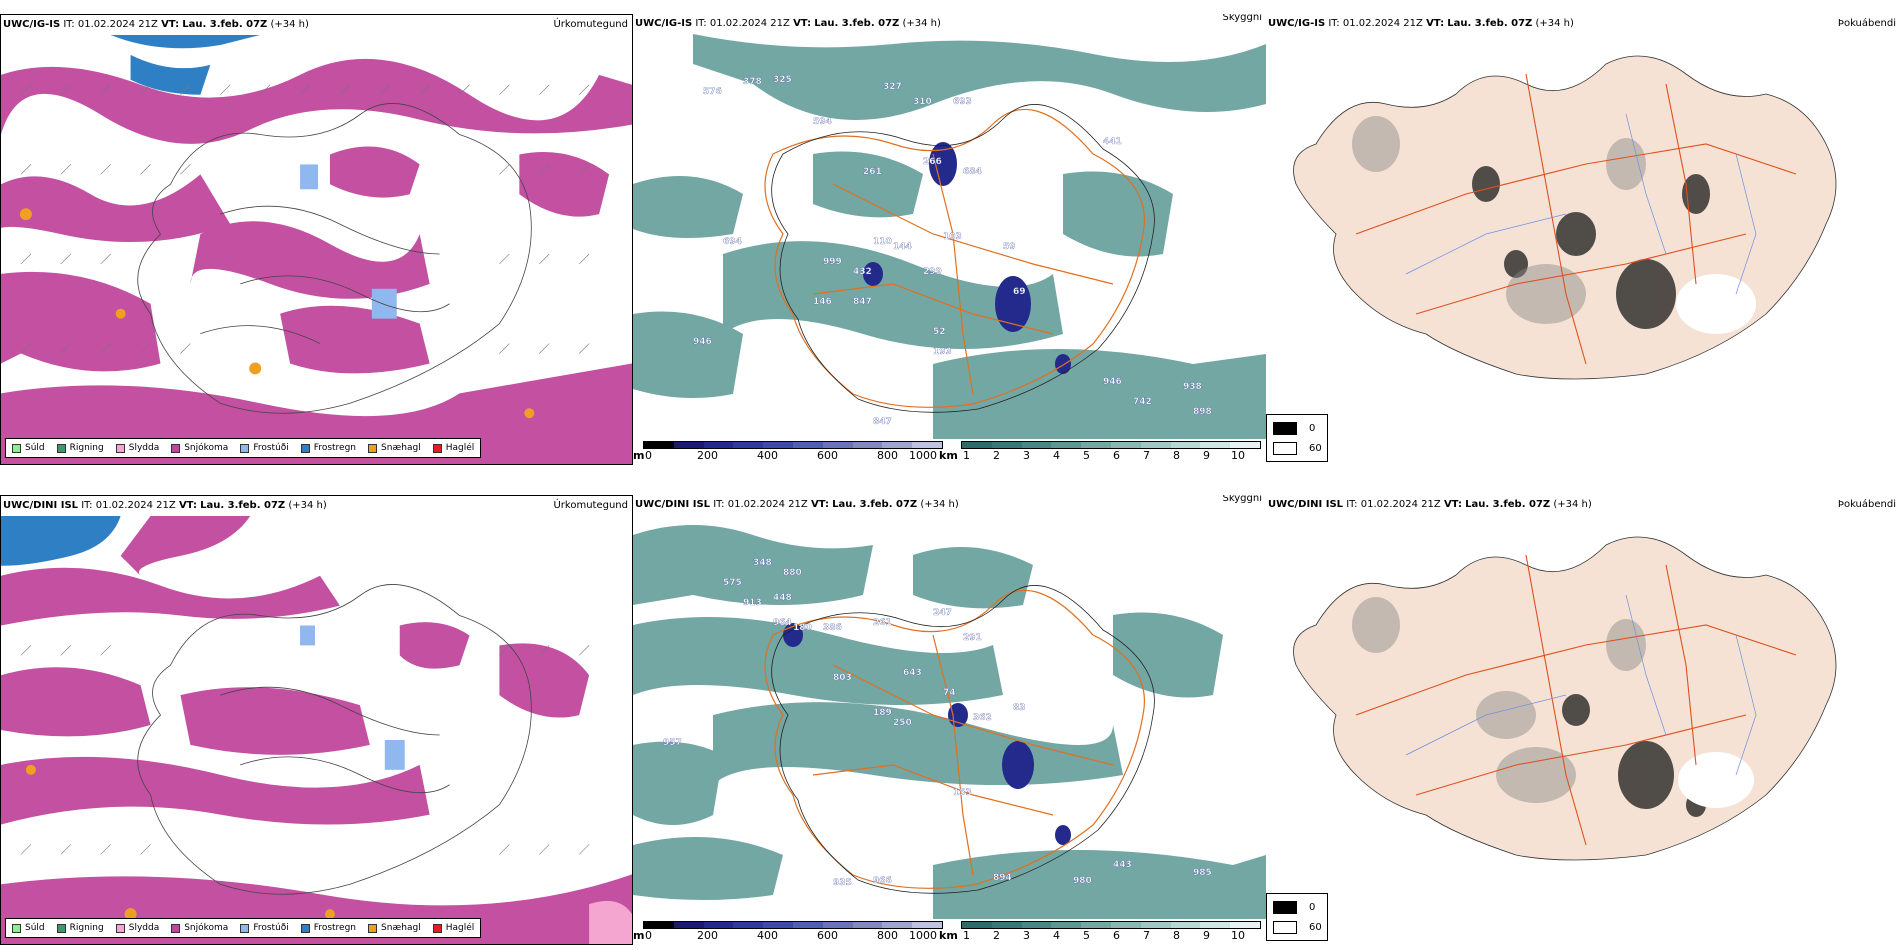 The height and width of the screenshot is (950, 1900). Describe the element at coordinates (244, 928) in the screenshot. I see `swatch-frostudi` at that location.